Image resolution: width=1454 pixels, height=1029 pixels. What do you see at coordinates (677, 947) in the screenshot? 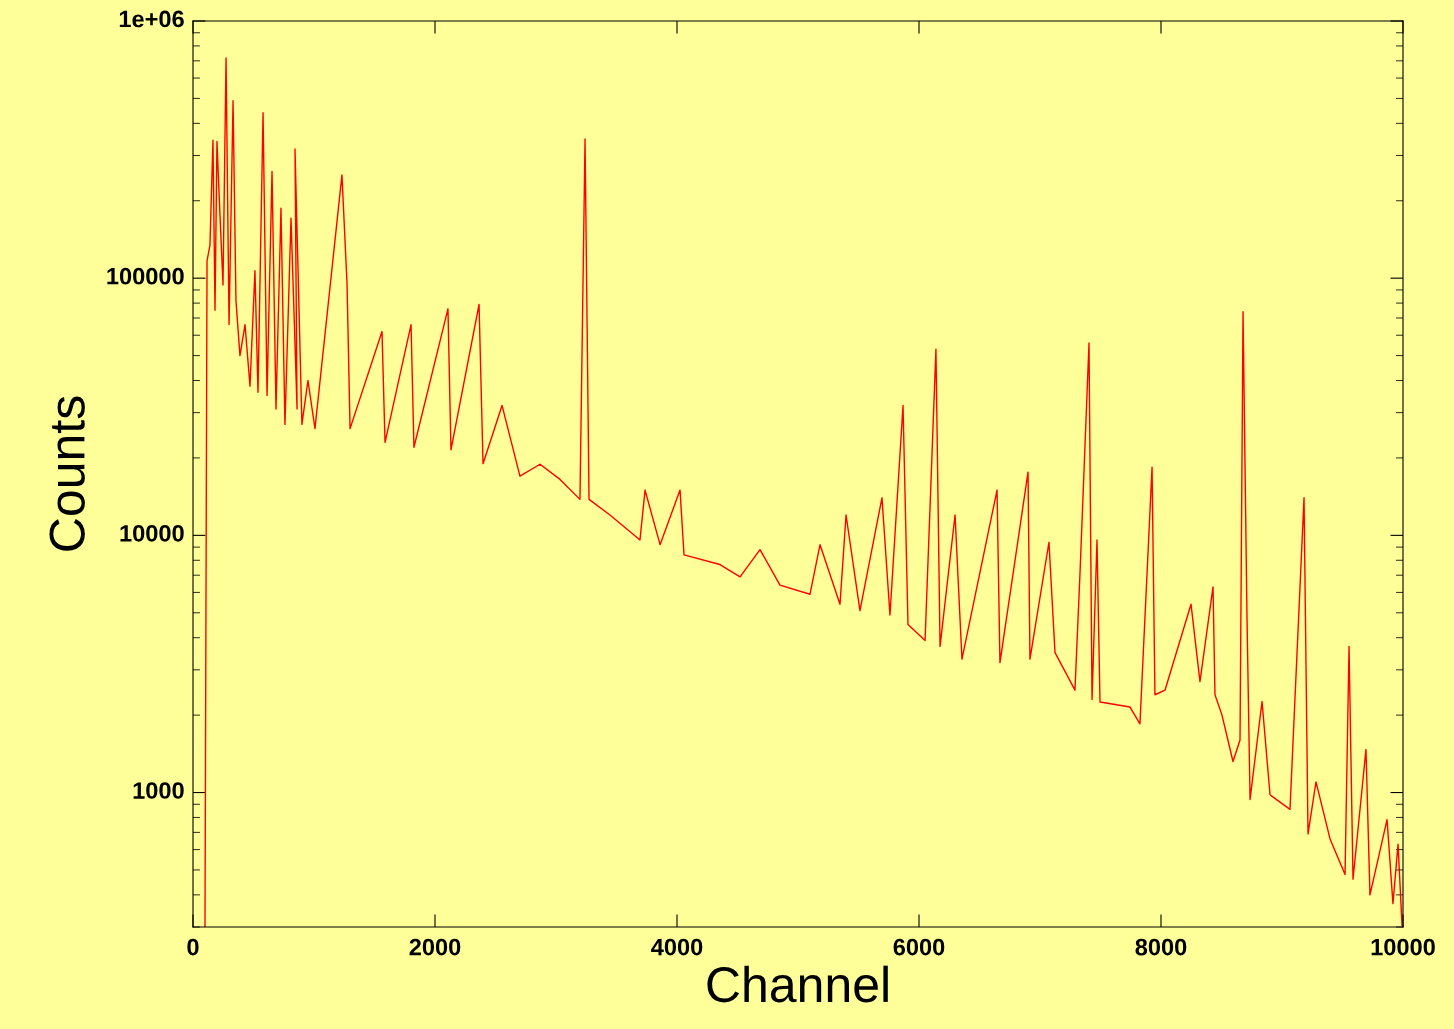
I see `x-tick-label: 4000` at bounding box center [677, 947].